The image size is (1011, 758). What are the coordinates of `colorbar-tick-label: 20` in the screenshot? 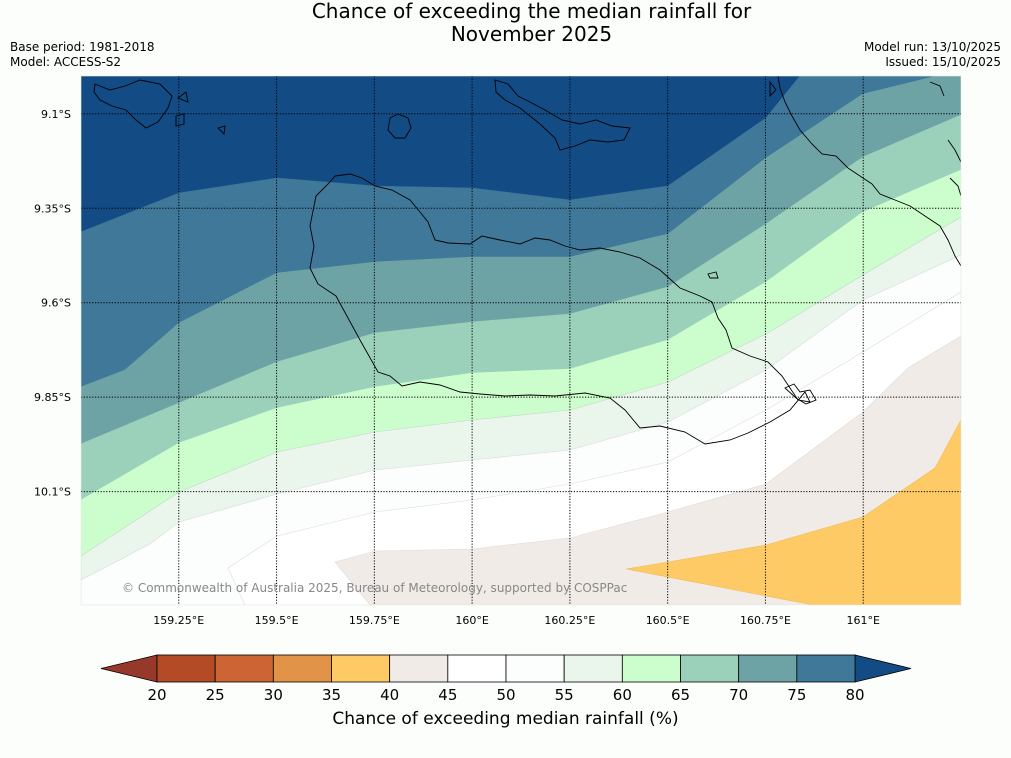 It's located at (156, 693).